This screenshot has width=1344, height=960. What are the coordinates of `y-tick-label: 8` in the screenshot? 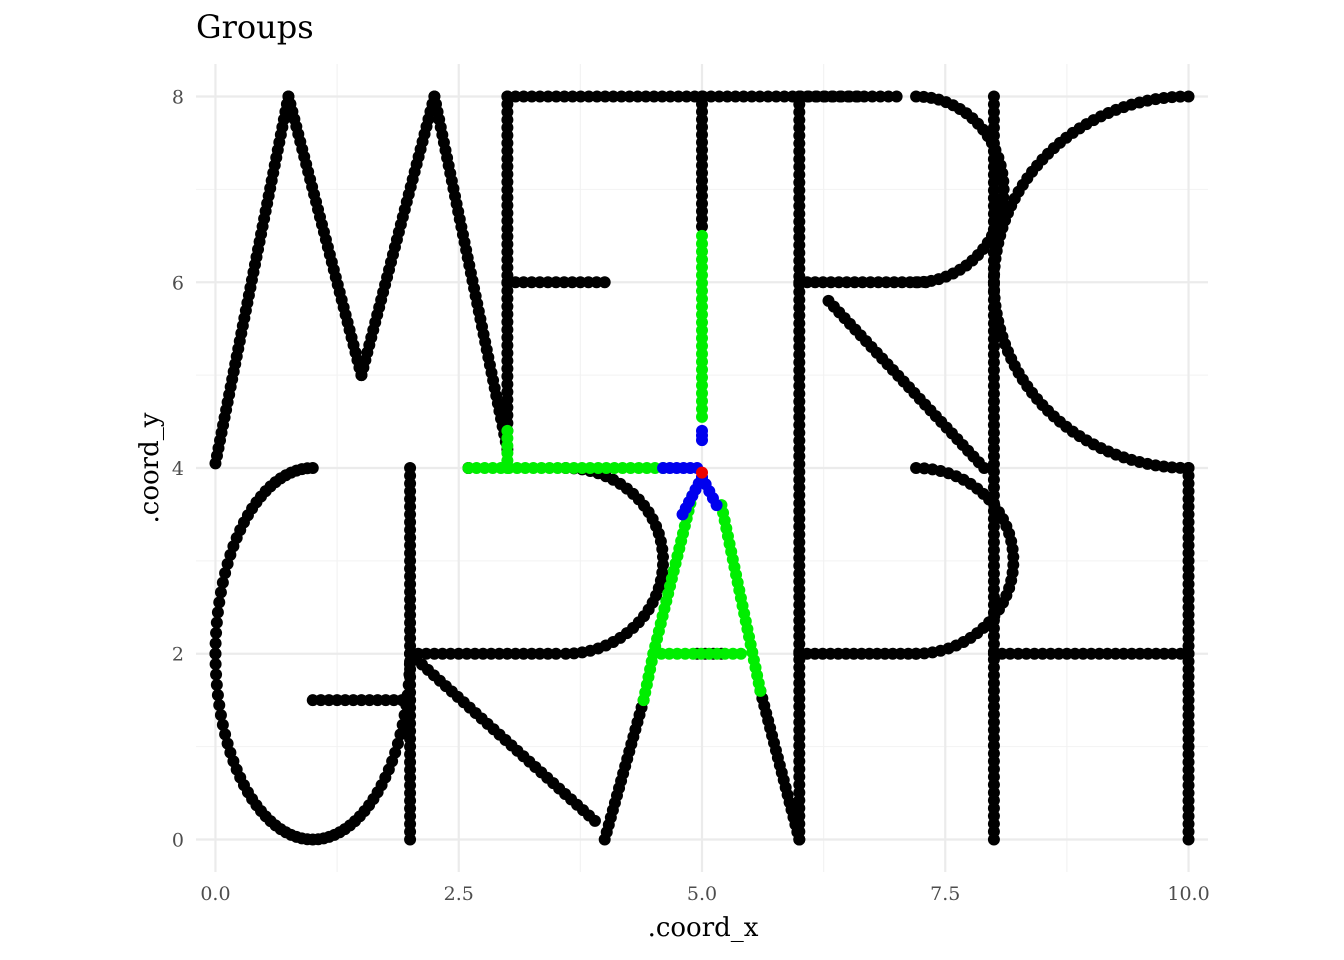 It's located at (178, 98).